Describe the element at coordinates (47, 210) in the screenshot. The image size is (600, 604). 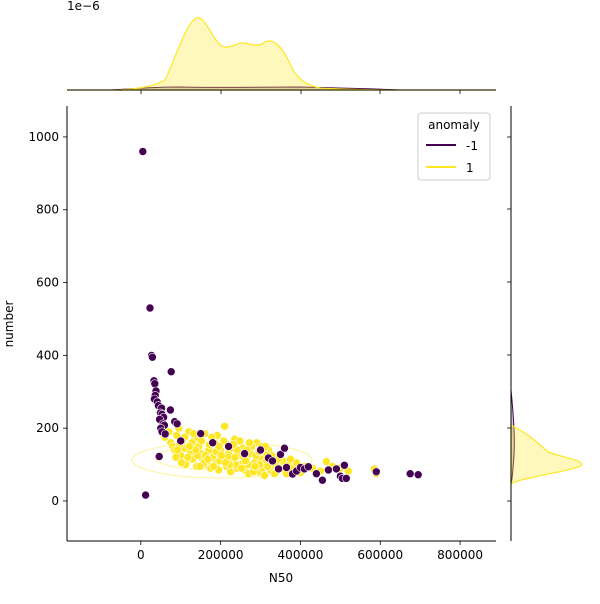
I see `y-tick-label: 800` at that location.